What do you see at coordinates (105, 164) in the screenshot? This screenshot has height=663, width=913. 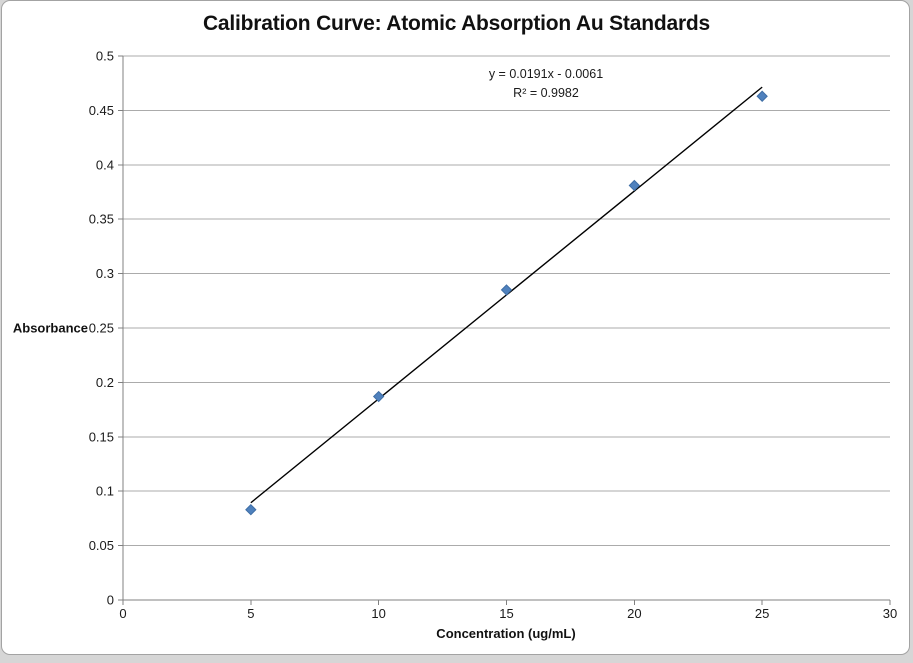 I see `y-tick-label: 0.4` at bounding box center [105, 164].